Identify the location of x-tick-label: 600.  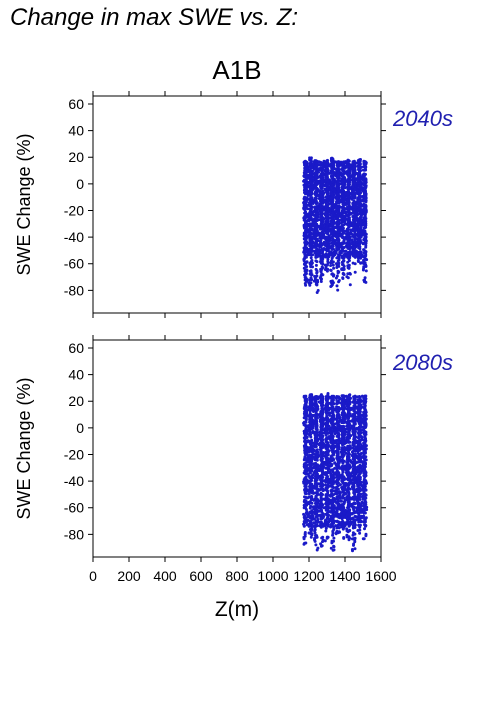
(201, 576).